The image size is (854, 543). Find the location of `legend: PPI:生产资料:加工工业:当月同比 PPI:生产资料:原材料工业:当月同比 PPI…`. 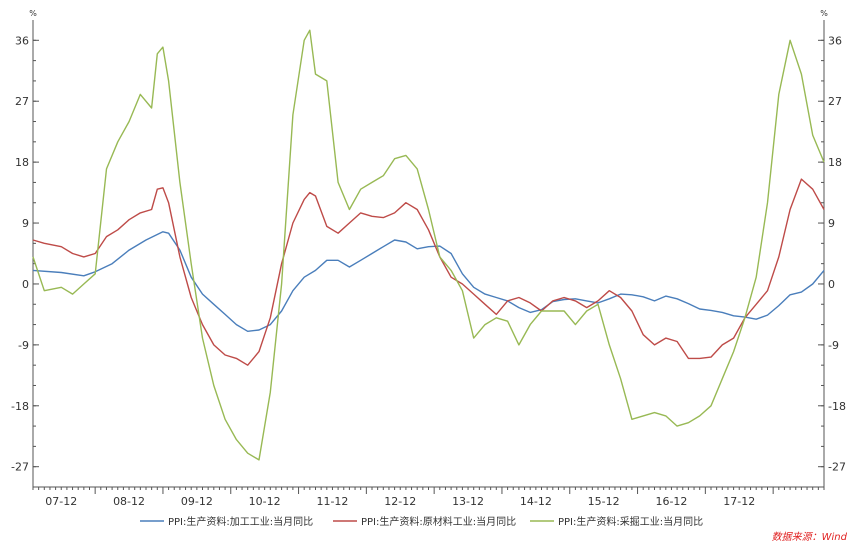

legend: PPI:生产资料:加工工业:当月同比 PPI:生产资料:原材料工业:当月同比 PPI… is located at coordinates (421, 521).